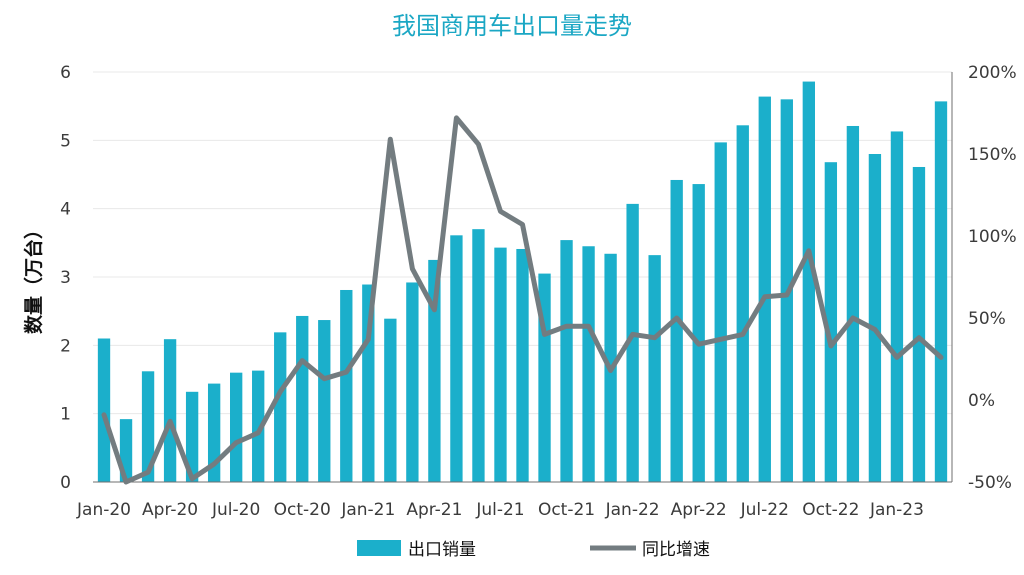  What do you see at coordinates (442, 550) in the screenshot?
I see `legend-label-bar: 出口销量` at bounding box center [442, 550].